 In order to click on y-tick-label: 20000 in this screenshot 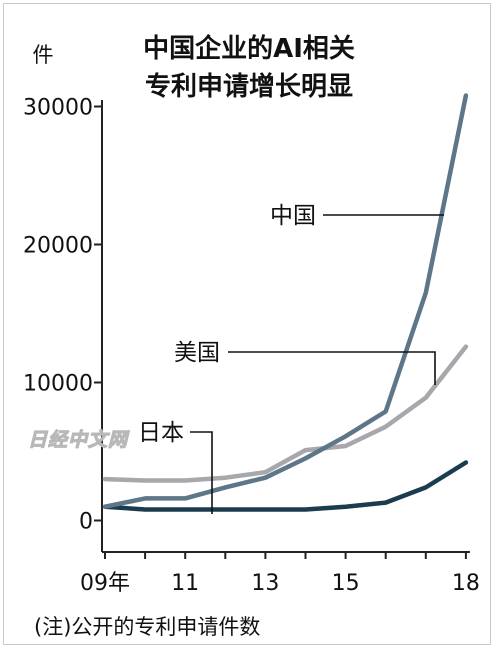, I will do `click(58, 246)`.